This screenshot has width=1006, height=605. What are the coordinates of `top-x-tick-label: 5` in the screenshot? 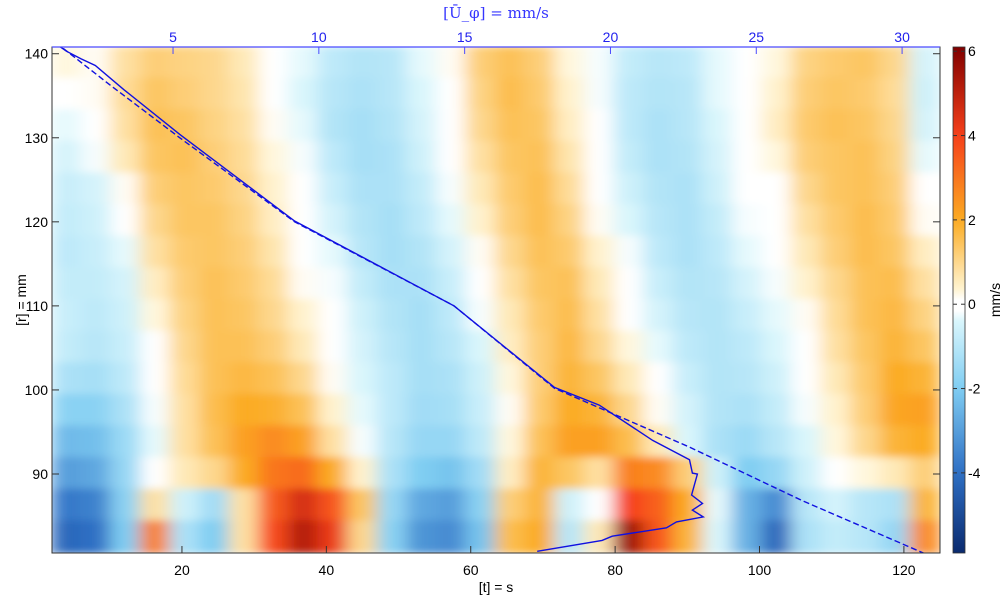 It's located at (173, 37).